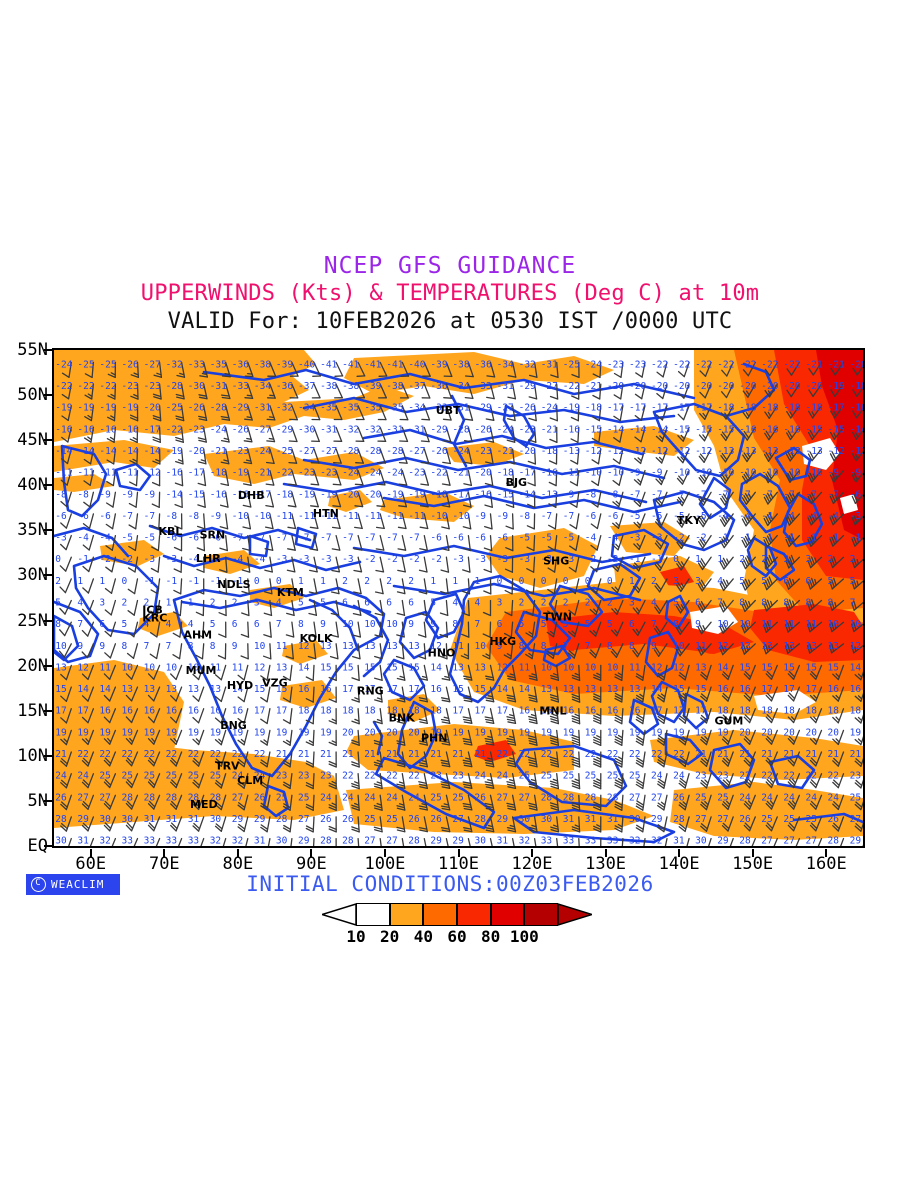 This screenshot has height=1200, width=900. Describe the element at coordinates (235, 624) in the screenshot. I see `temperature-value: 6` at that location.